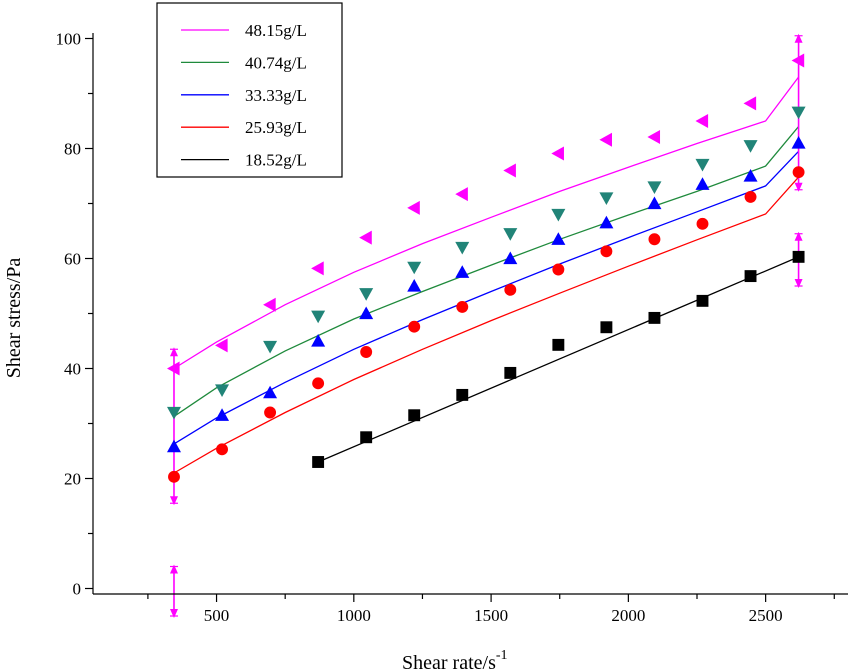 Image resolution: width=850 pixels, height=672 pixels. I want to click on y-tick-label: 40, so click(72, 369).